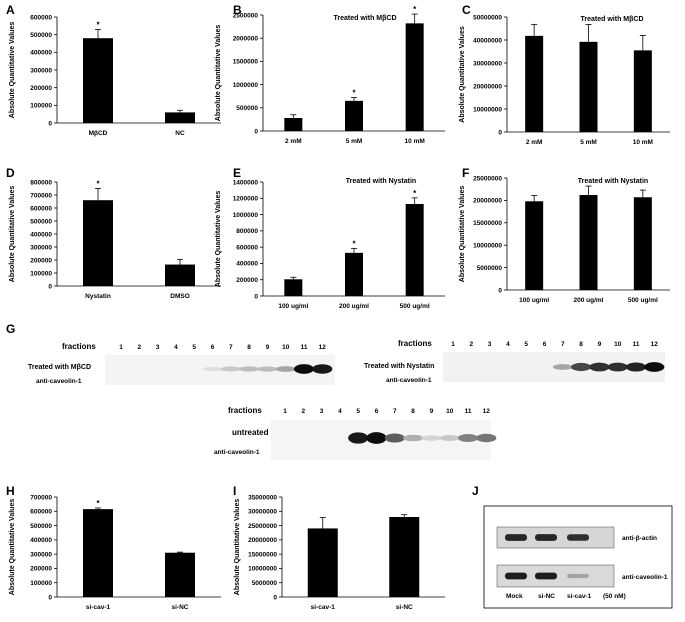  I want to click on chart-a-ytick-label: 500000, so click(41, 35).